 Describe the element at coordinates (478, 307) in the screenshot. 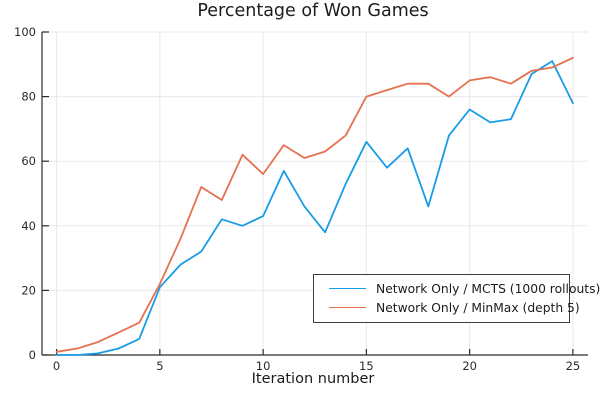

I see `legend-label-minmax: Network Only / MinMax (depth 5)` at that location.